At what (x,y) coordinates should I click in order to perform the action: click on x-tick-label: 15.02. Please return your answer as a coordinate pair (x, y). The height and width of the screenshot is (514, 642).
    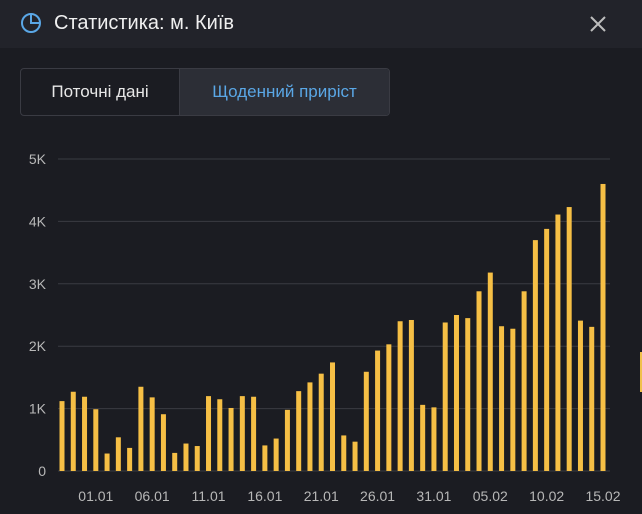
    Looking at the image, I should click on (602, 496).